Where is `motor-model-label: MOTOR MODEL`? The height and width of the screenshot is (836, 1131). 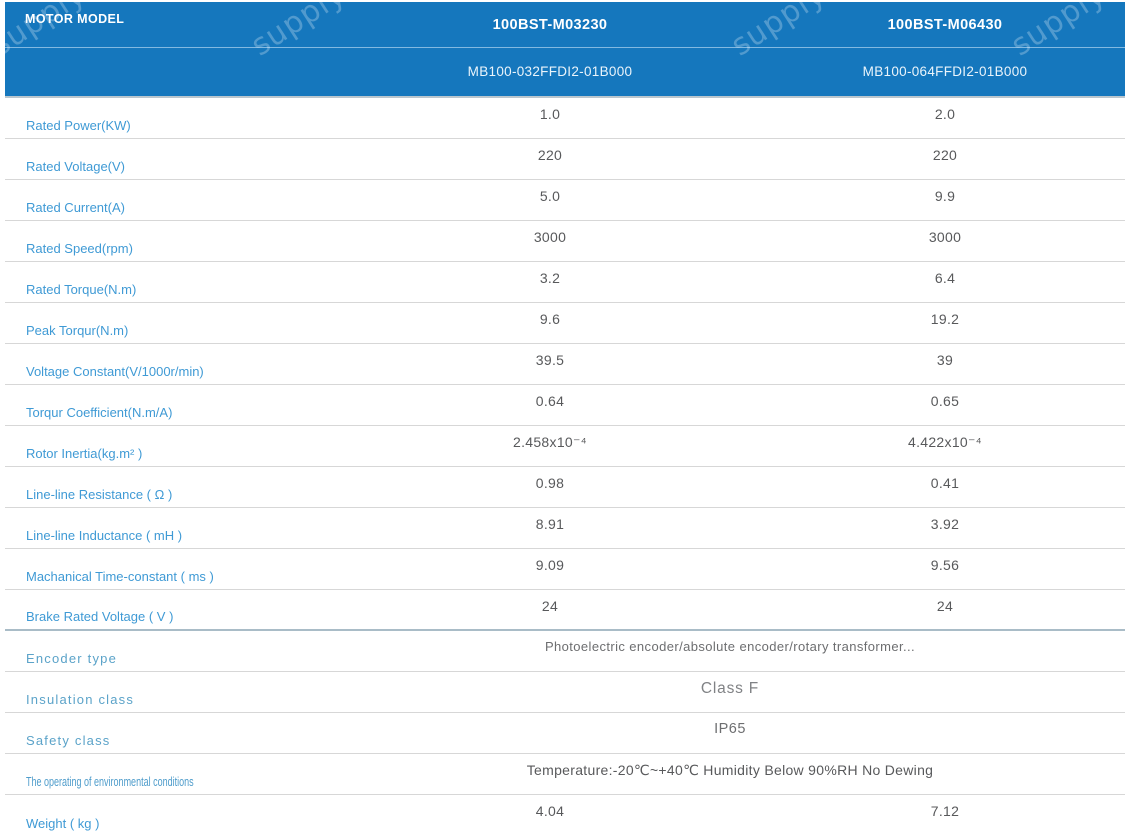 motor-model-label: MOTOR MODEL is located at coordinates (75, 19).